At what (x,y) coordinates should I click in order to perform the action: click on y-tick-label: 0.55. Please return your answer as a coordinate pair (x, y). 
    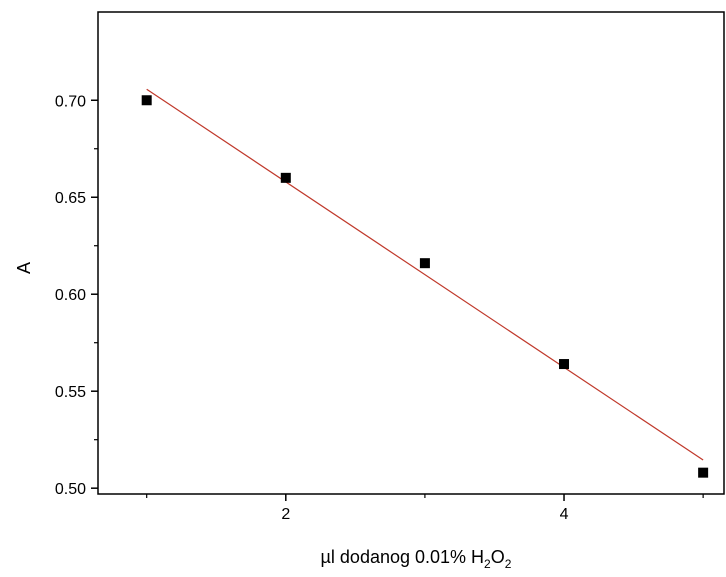
    Looking at the image, I should click on (70, 392).